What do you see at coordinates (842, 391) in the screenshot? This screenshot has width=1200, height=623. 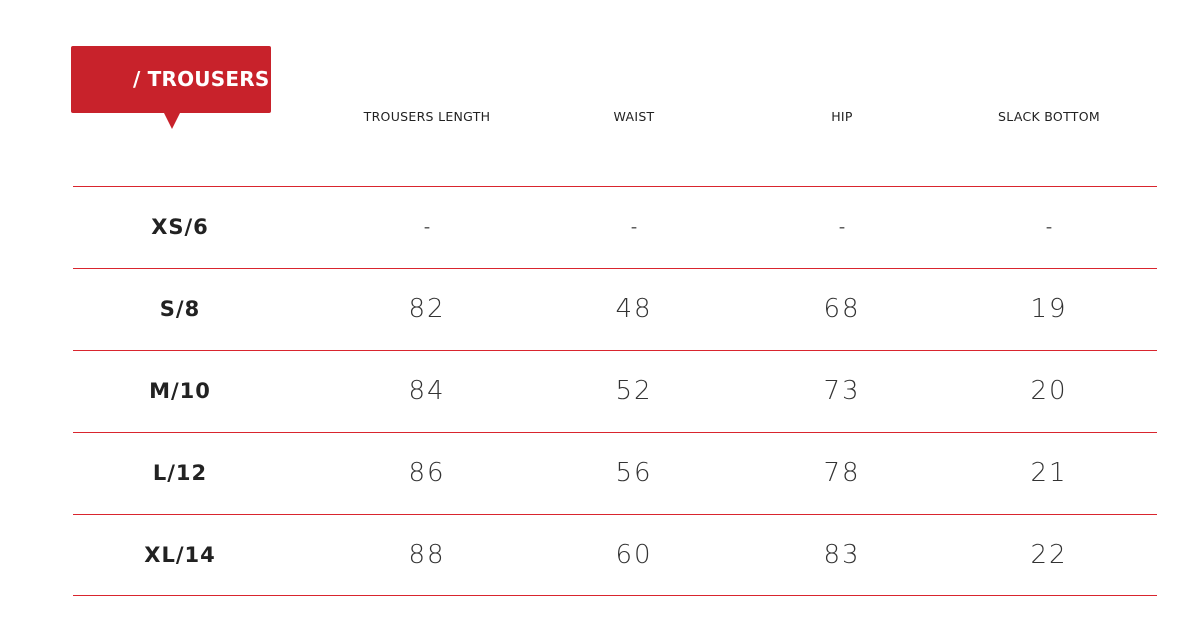 I see `measurement-cell: 73` at bounding box center [842, 391].